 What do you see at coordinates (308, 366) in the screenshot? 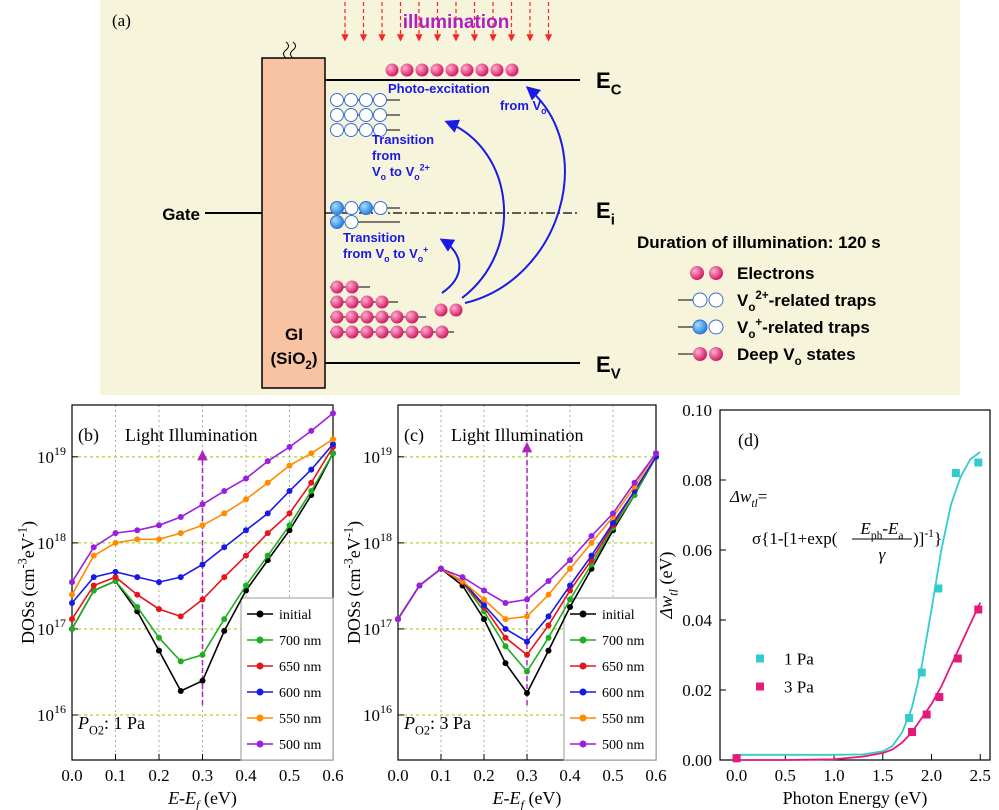
I see `text-part: 2` at bounding box center [308, 366].